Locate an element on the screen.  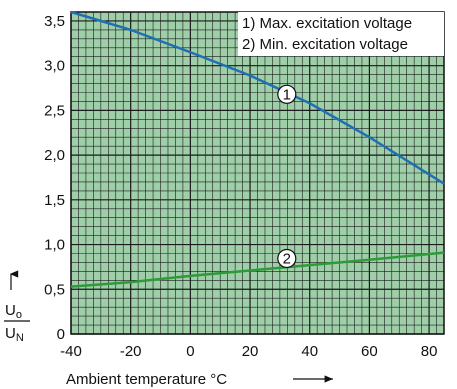
y-tick-label: 1,5 is located at coordinates (54, 200).